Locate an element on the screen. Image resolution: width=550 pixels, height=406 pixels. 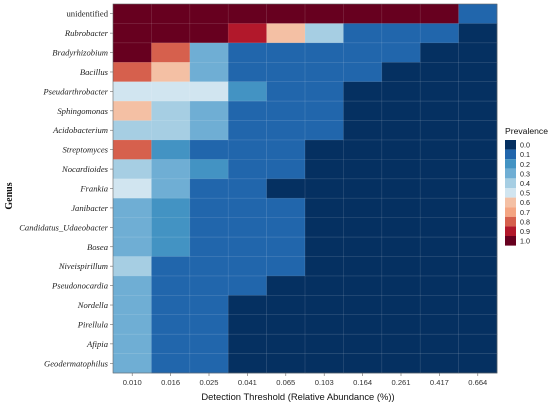
y-tick-label: Bosea is located at coordinates (97, 247).